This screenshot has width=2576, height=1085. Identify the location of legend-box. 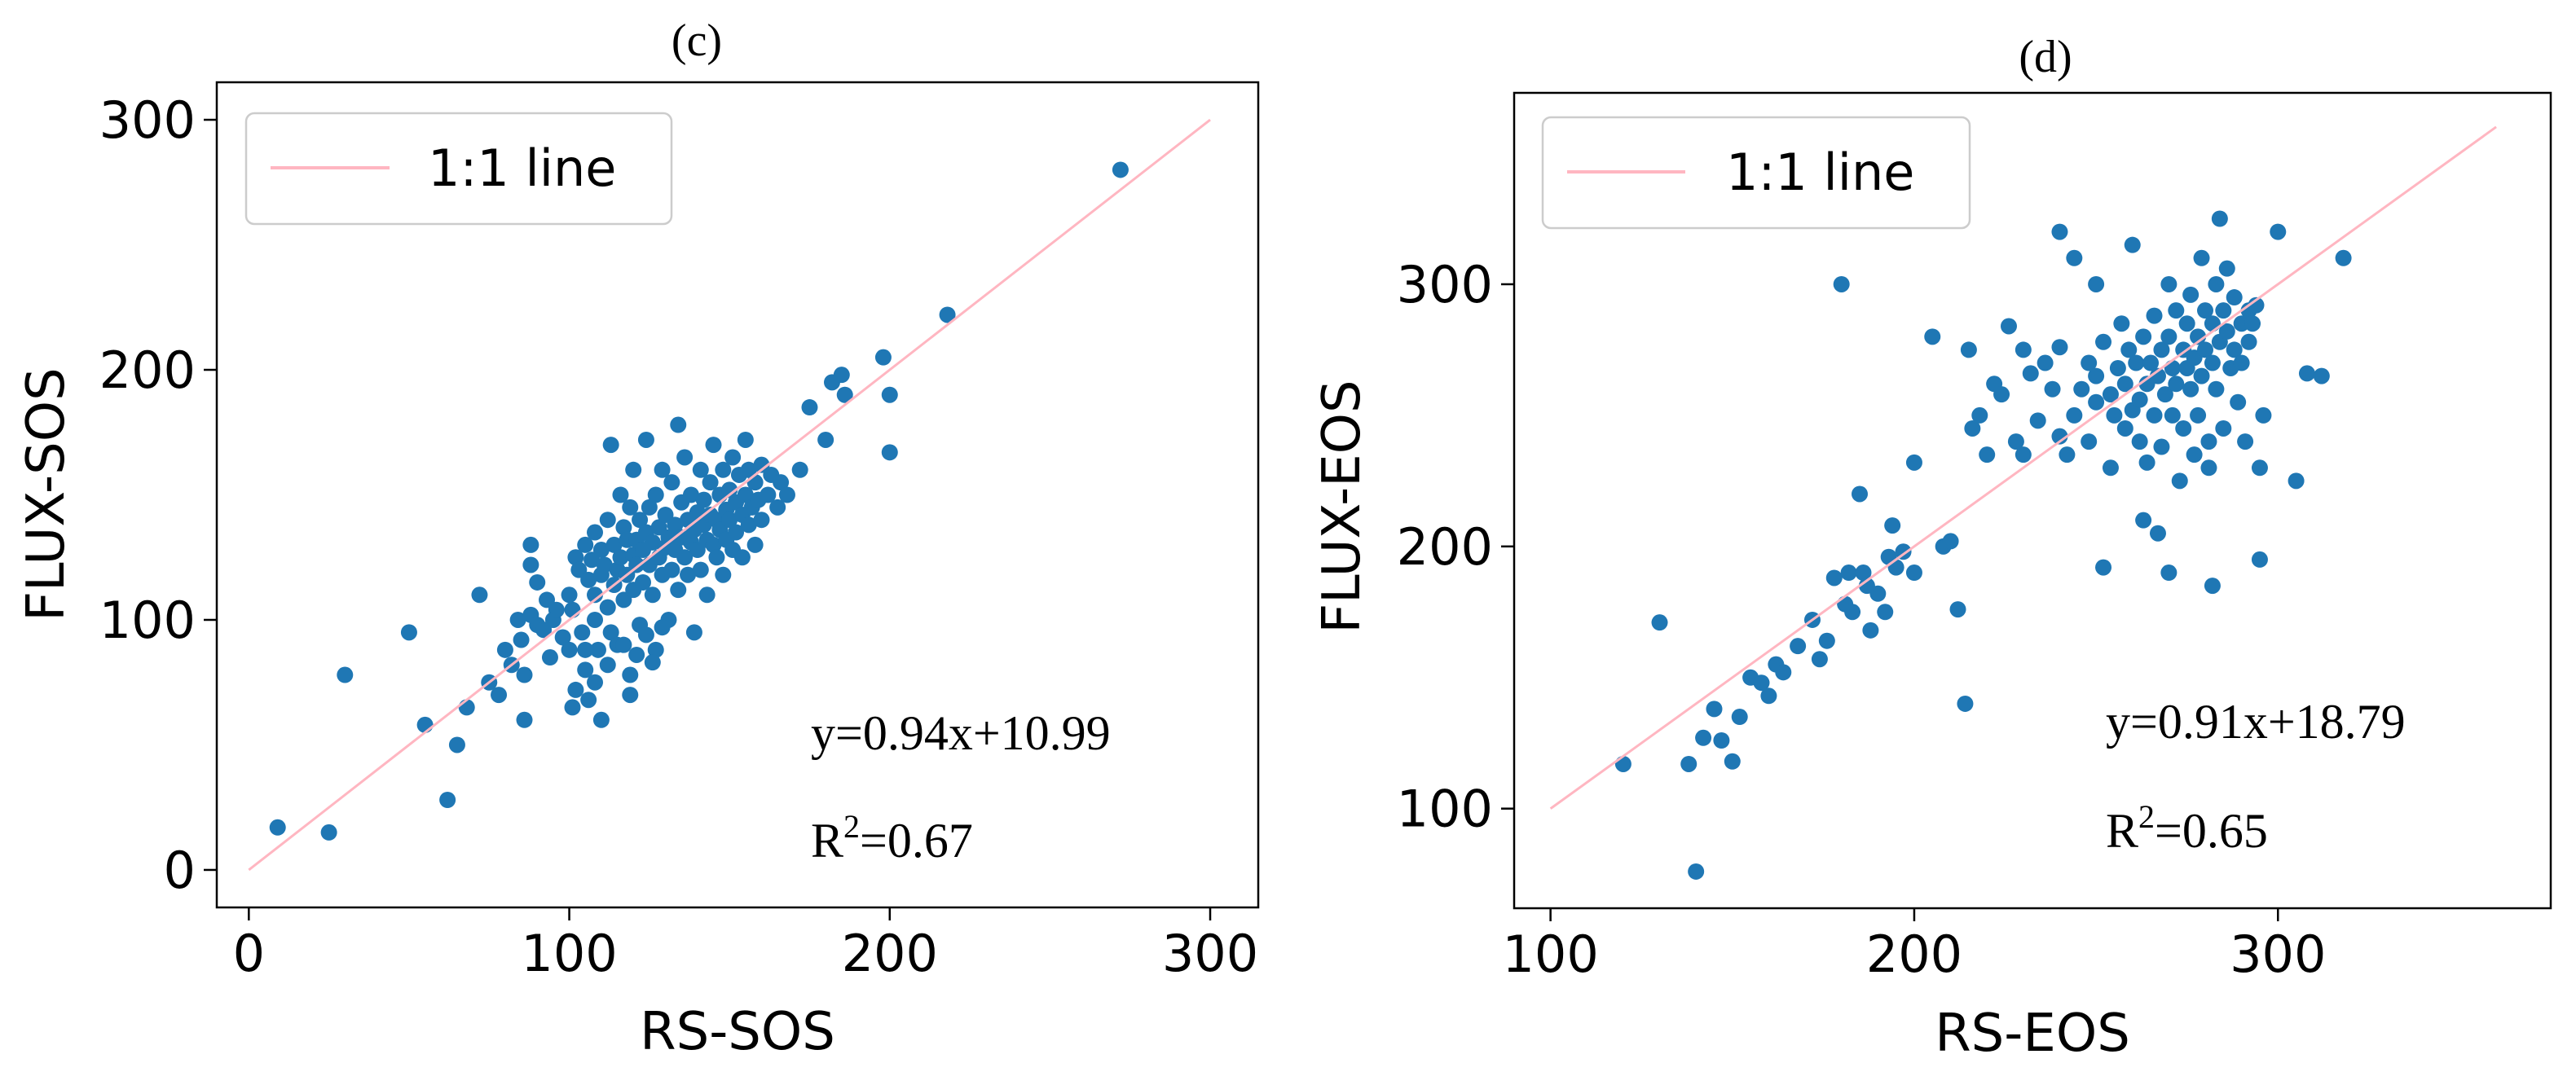
(1756, 173).